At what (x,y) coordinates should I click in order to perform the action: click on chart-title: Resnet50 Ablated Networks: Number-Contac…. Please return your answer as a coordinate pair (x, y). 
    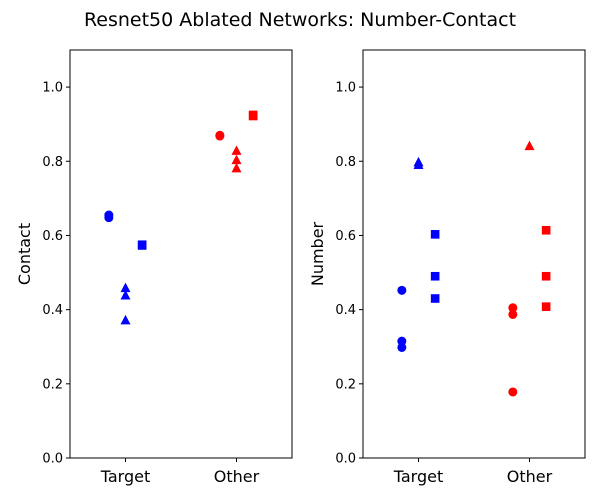
    Looking at the image, I should click on (300, 20).